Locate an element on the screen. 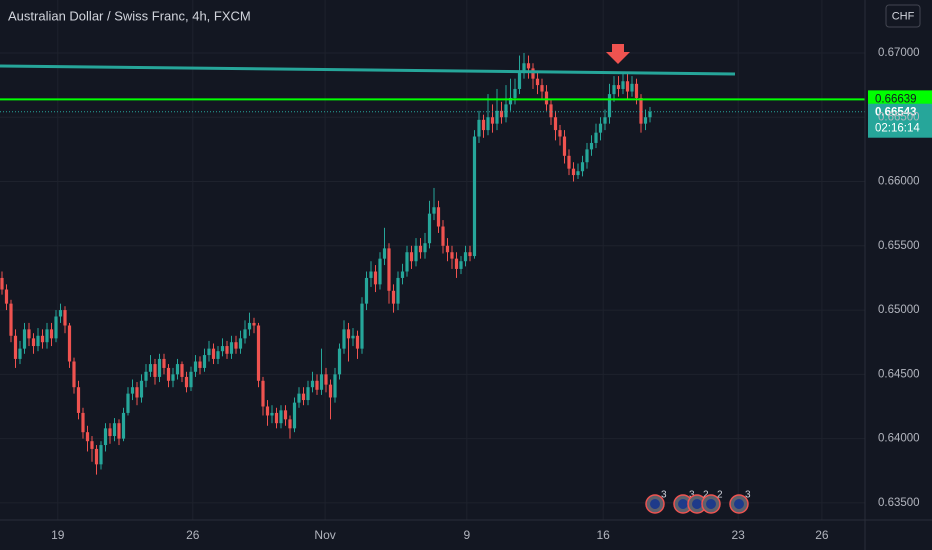 This screenshot has width=932, height=550. last-price-label: 0.66543 is located at coordinates (896, 113).